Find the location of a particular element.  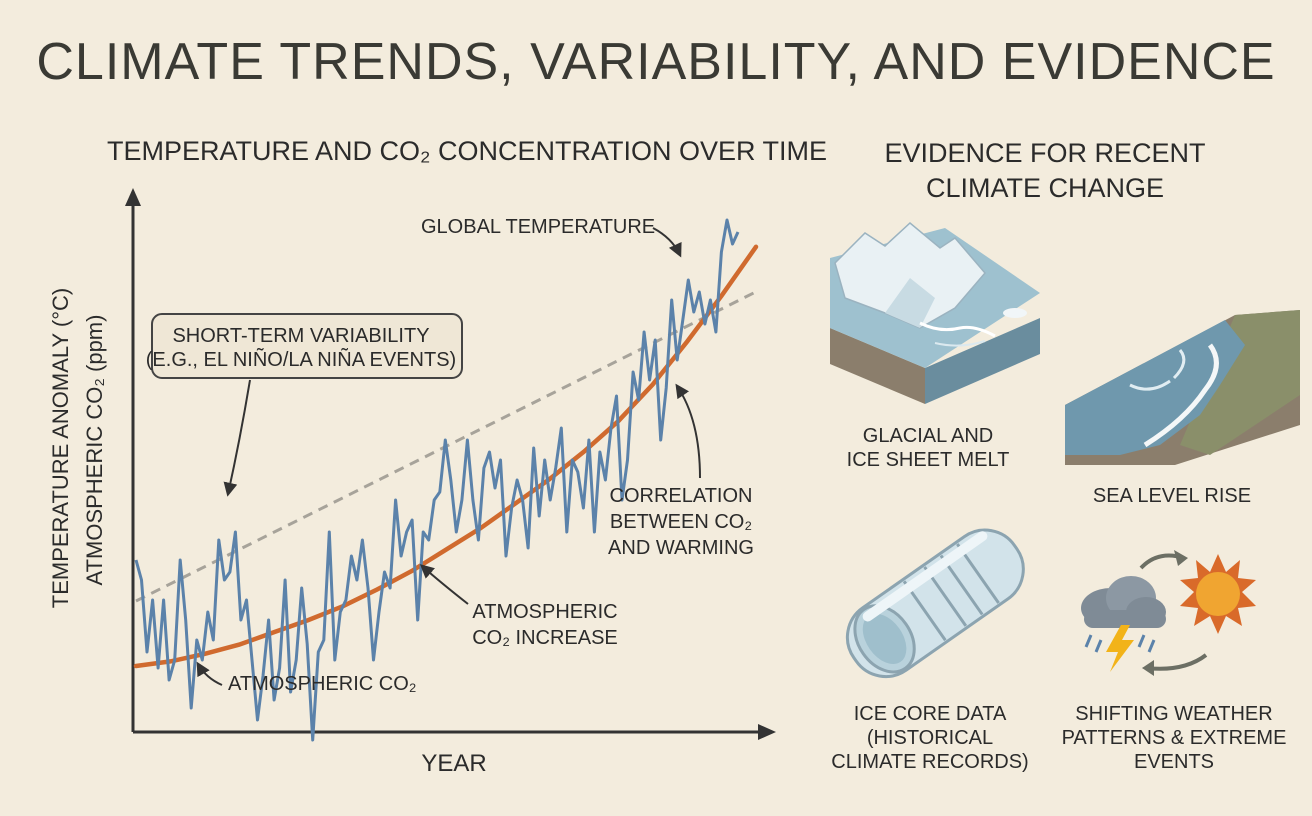

glacier-icon is located at coordinates (935, 313).